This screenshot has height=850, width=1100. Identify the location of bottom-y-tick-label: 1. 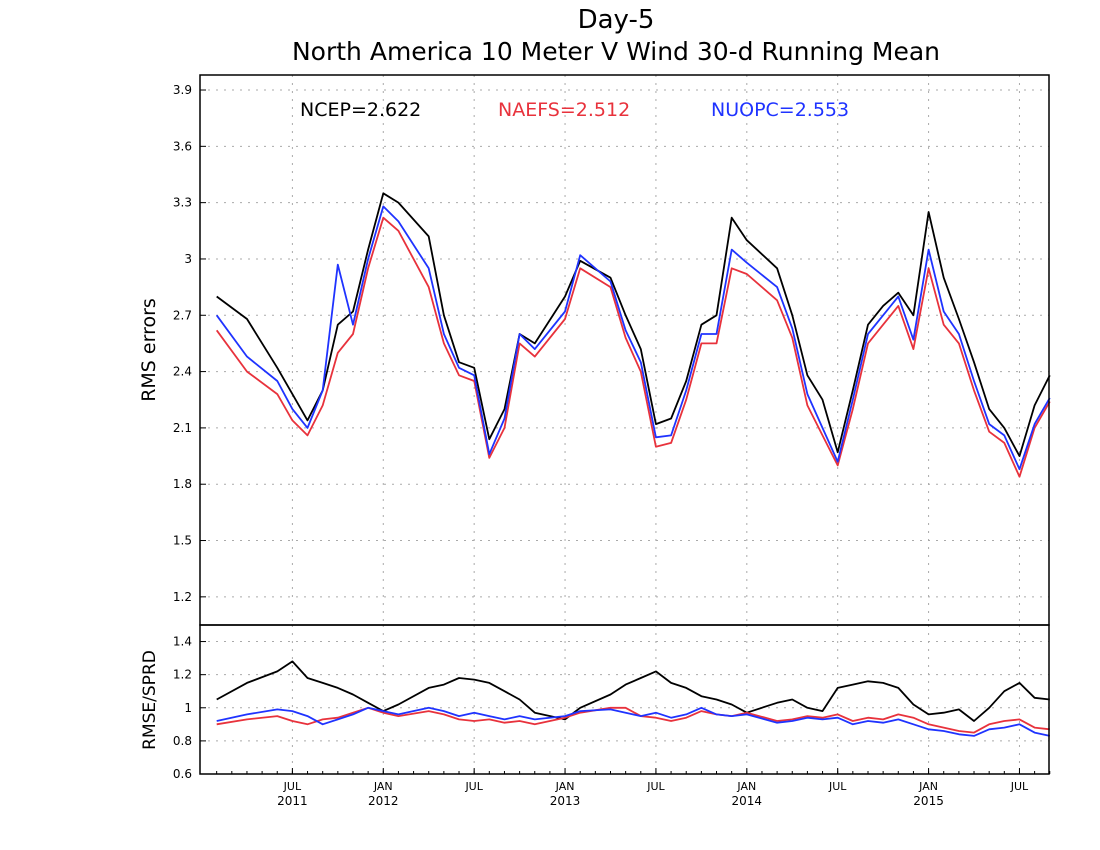
(188, 708).